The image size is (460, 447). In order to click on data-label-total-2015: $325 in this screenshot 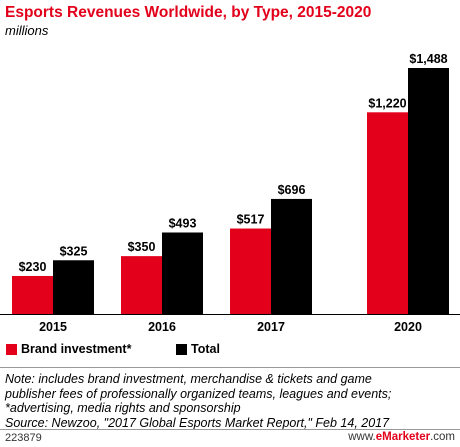, I will do `click(74, 251)`.